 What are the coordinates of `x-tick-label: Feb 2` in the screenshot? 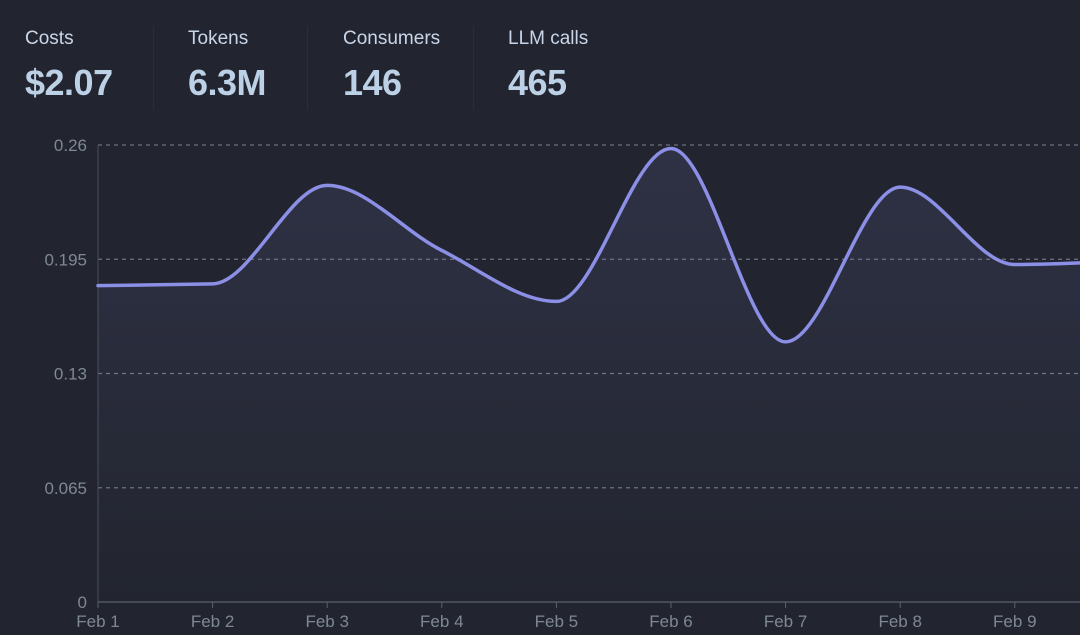 It's located at (212, 621).